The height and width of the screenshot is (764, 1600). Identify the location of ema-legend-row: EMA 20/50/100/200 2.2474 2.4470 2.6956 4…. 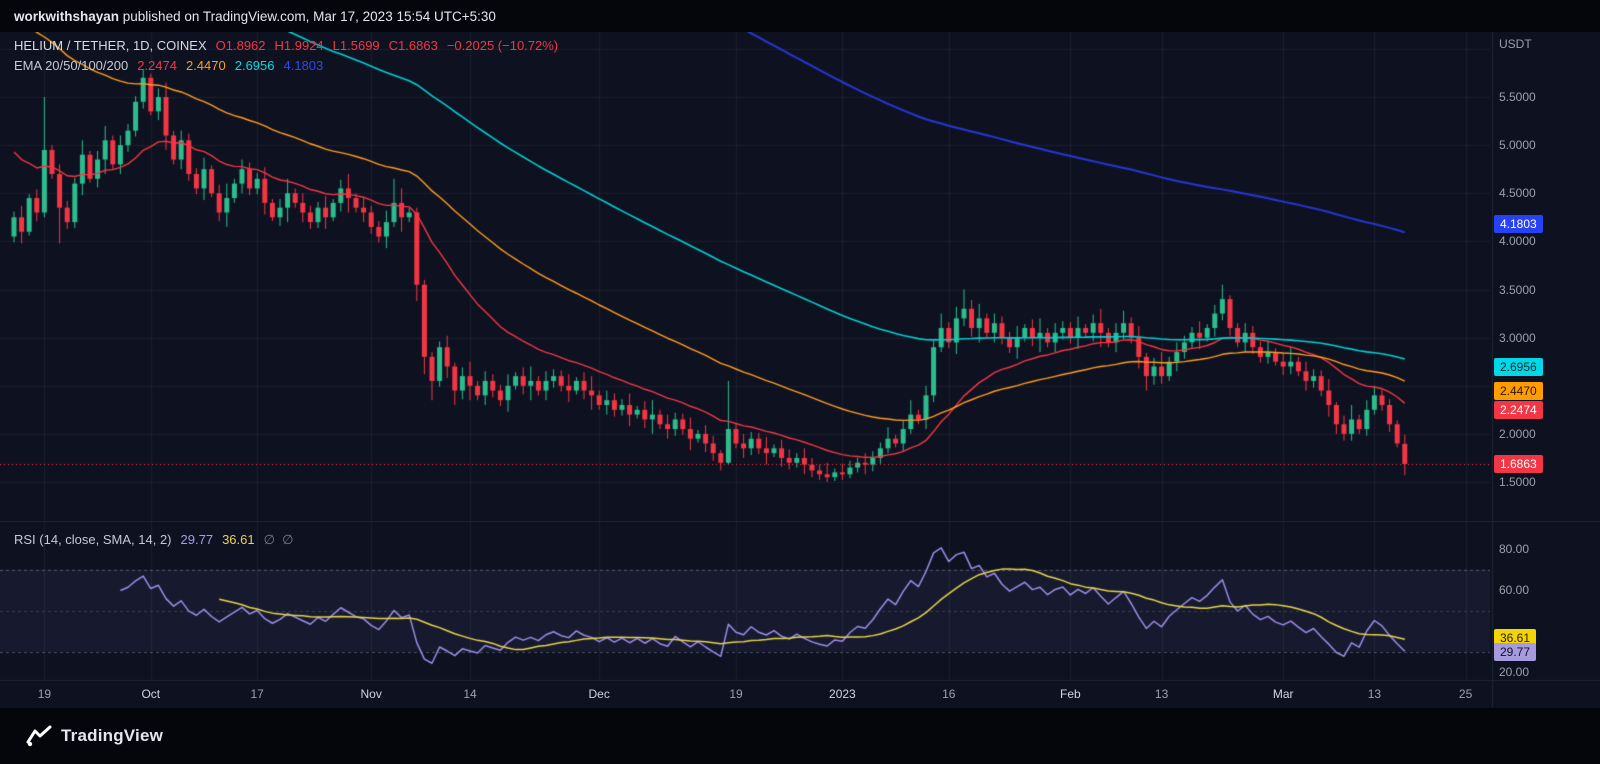
(168, 66).